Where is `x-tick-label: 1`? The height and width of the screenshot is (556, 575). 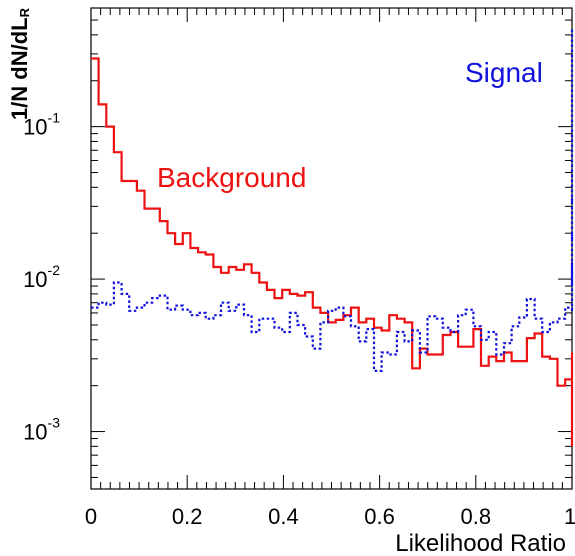
x-tick-label: 1 is located at coordinates (569, 516).